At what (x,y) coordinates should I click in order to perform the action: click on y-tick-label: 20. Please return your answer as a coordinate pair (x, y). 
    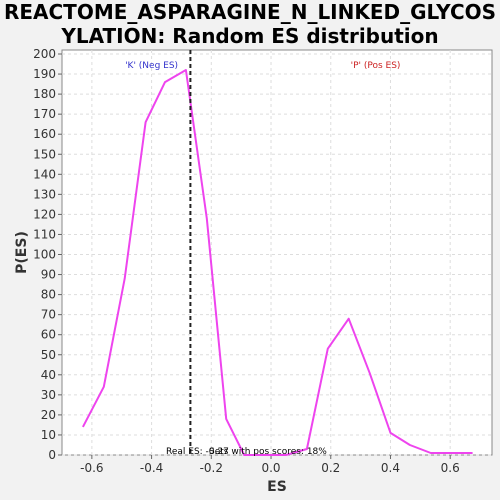
    Looking at the image, I should click on (48, 415).